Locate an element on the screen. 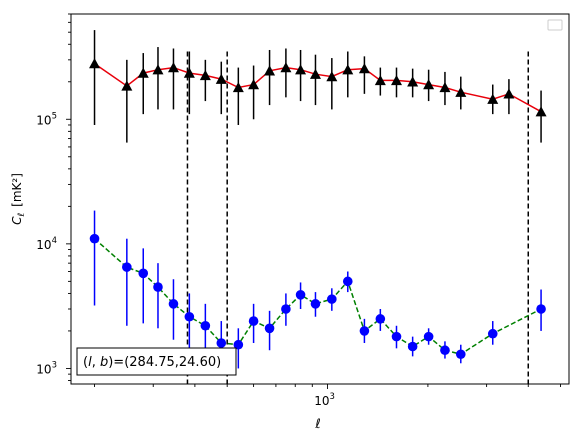 The height and width of the screenshot is (445, 580). x-axis-label: ℓ is located at coordinates (317, 424).